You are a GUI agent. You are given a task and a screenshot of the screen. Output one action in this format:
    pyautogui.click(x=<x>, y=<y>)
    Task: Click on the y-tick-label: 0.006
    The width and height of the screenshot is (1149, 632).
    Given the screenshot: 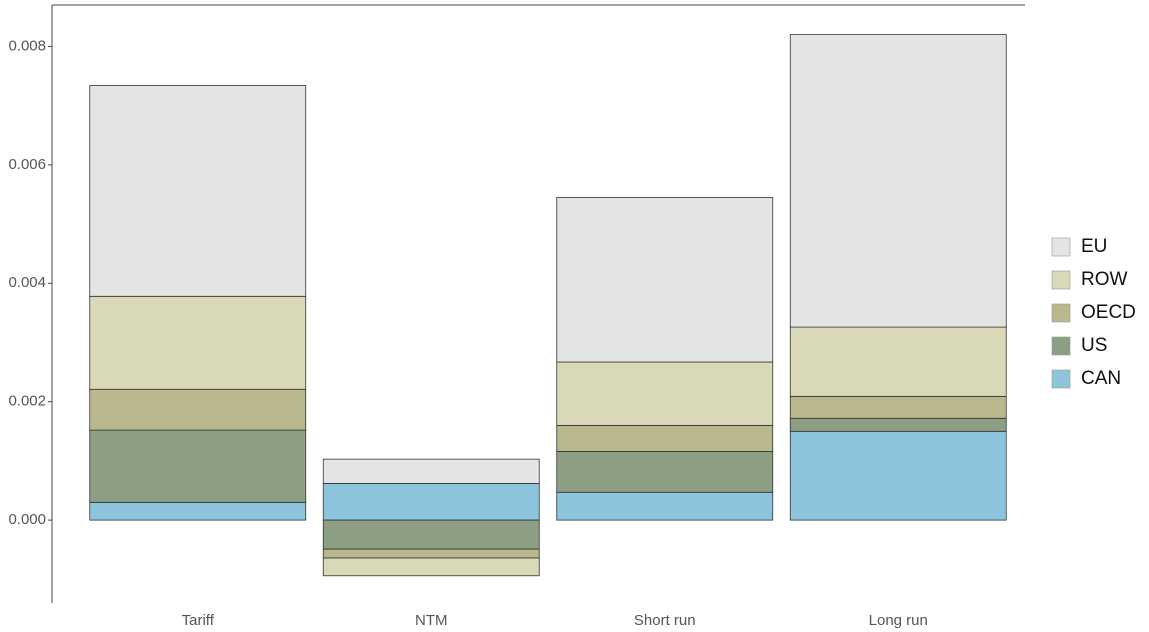 What is the action you would take?
    pyautogui.click(x=27, y=164)
    